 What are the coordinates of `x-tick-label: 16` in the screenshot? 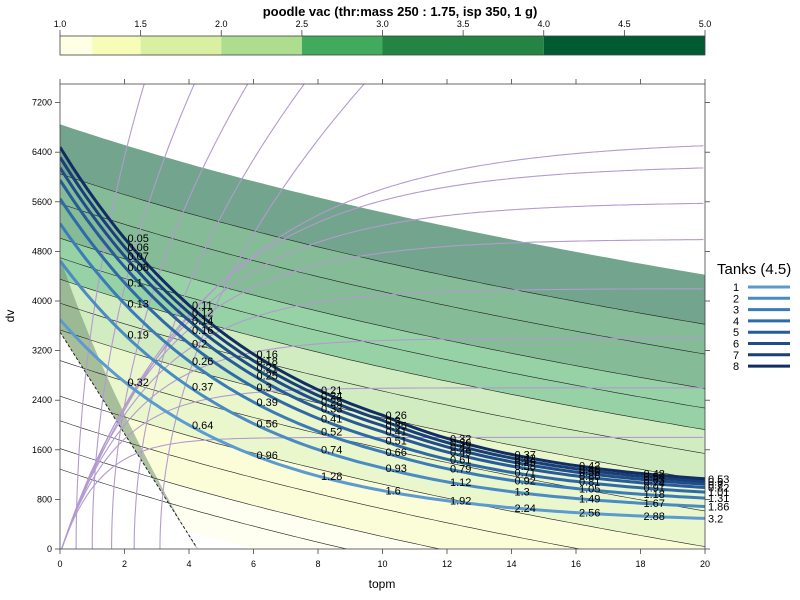 It's located at (576, 564).